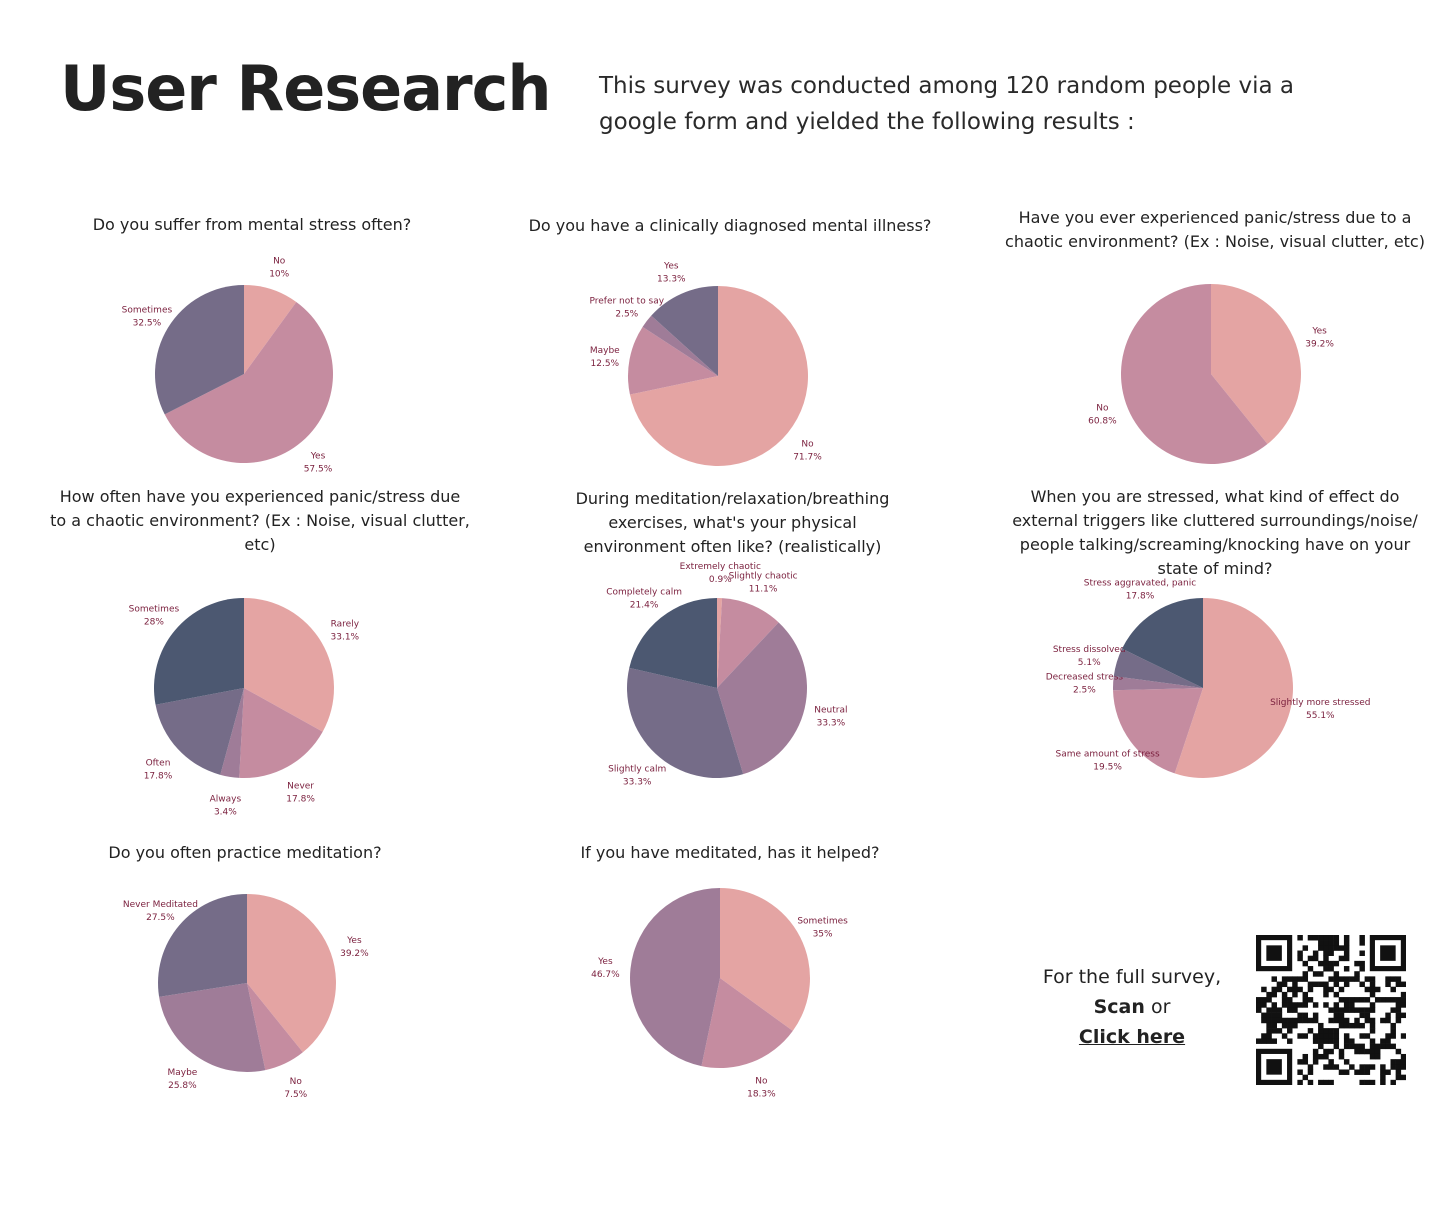  I want to click on pie-slice-neutral, so click(762, 698).